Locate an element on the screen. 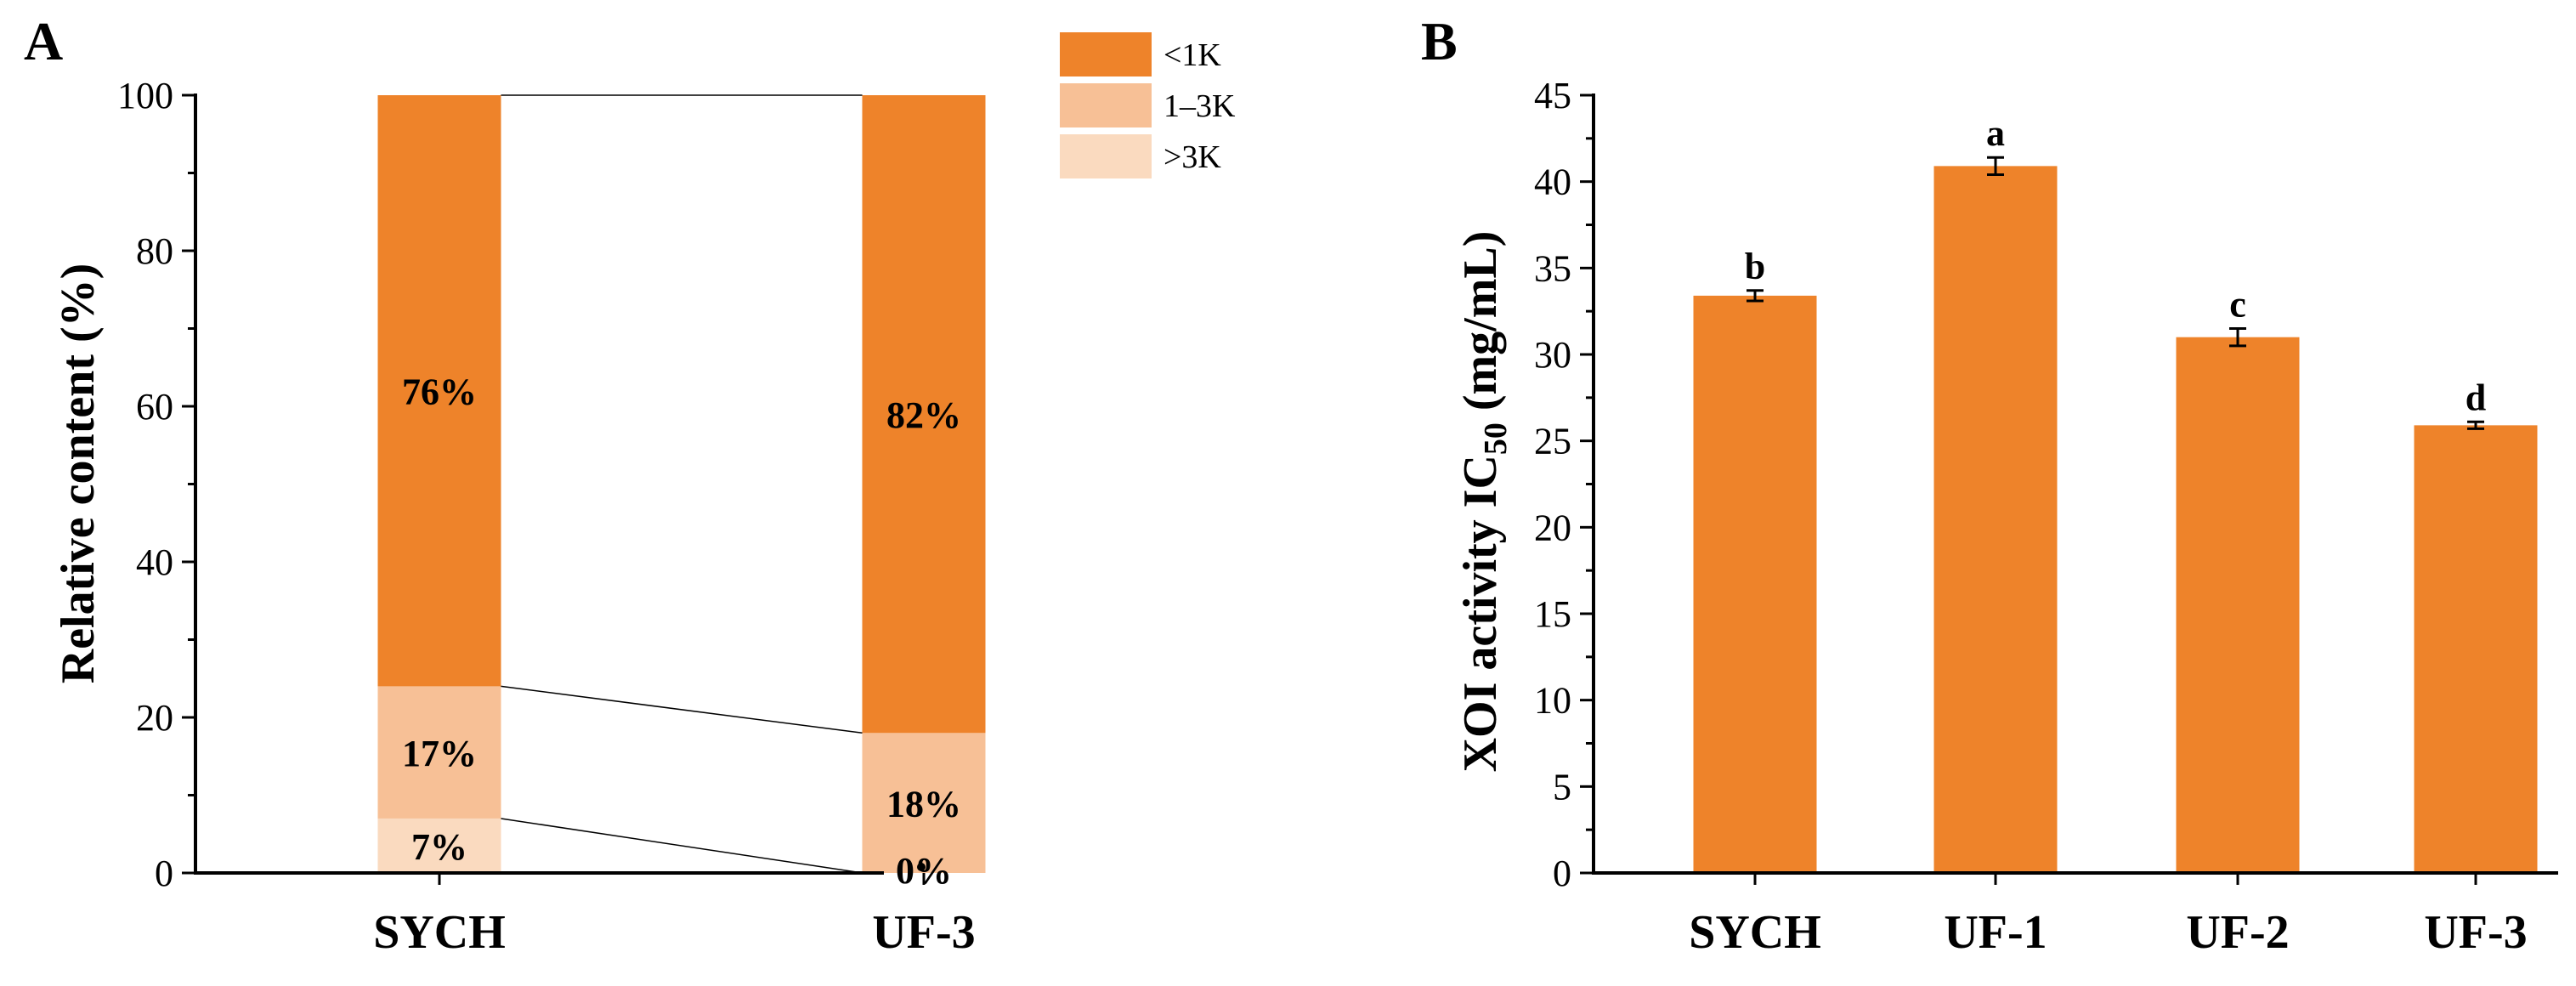 Image resolution: width=2576 pixels, height=986 pixels. y-tick-label: 100 is located at coordinates (145, 95).